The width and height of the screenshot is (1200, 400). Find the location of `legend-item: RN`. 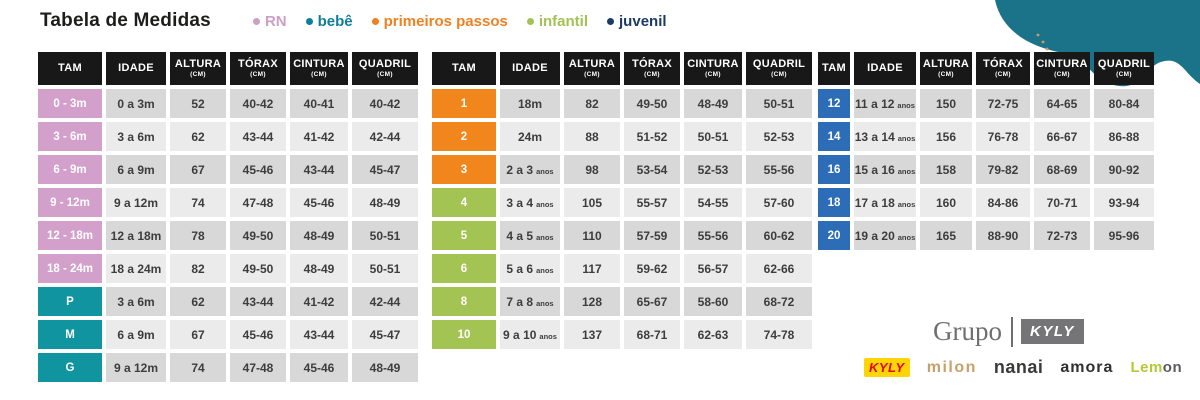

legend-item: RN is located at coordinates (269, 21).